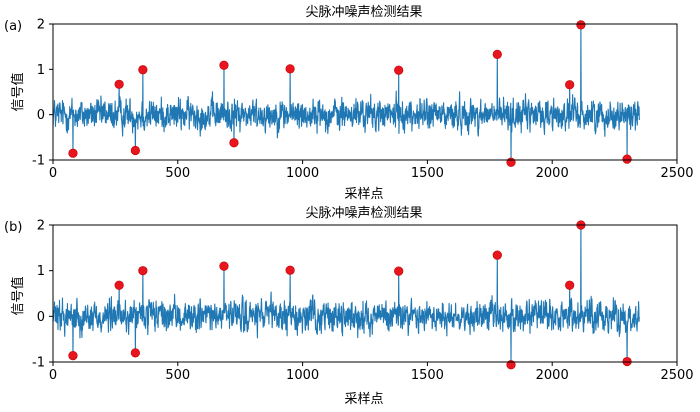  What do you see at coordinates (13, 227) in the screenshot?
I see `panel-label: (b)` at bounding box center [13, 227].